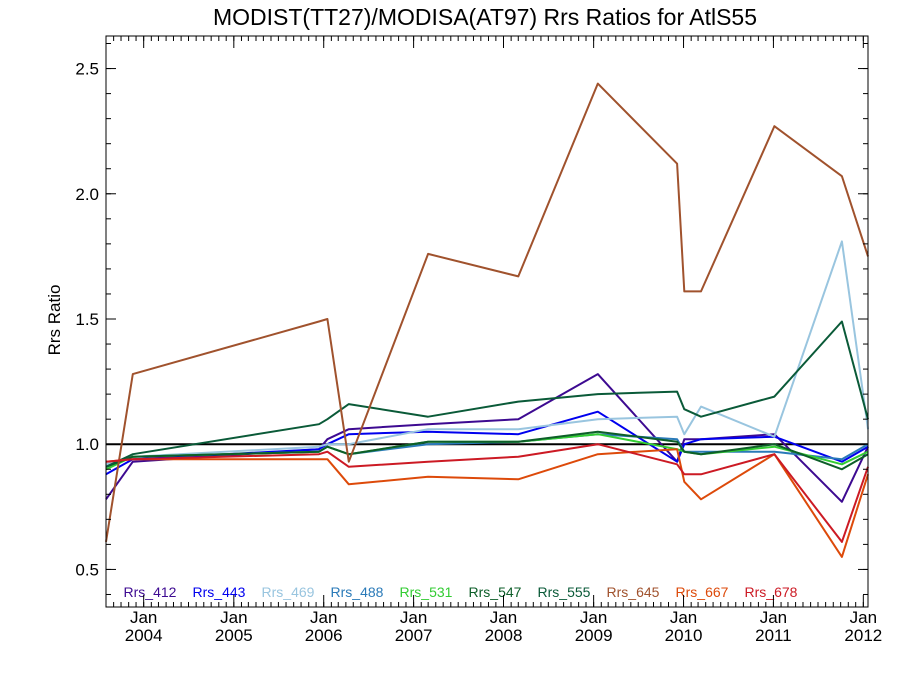 This screenshot has width=900, height=675. What do you see at coordinates (863, 635) in the screenshot?
I see `x-tick-label-year: 2012` at bounding box center [863, 635].